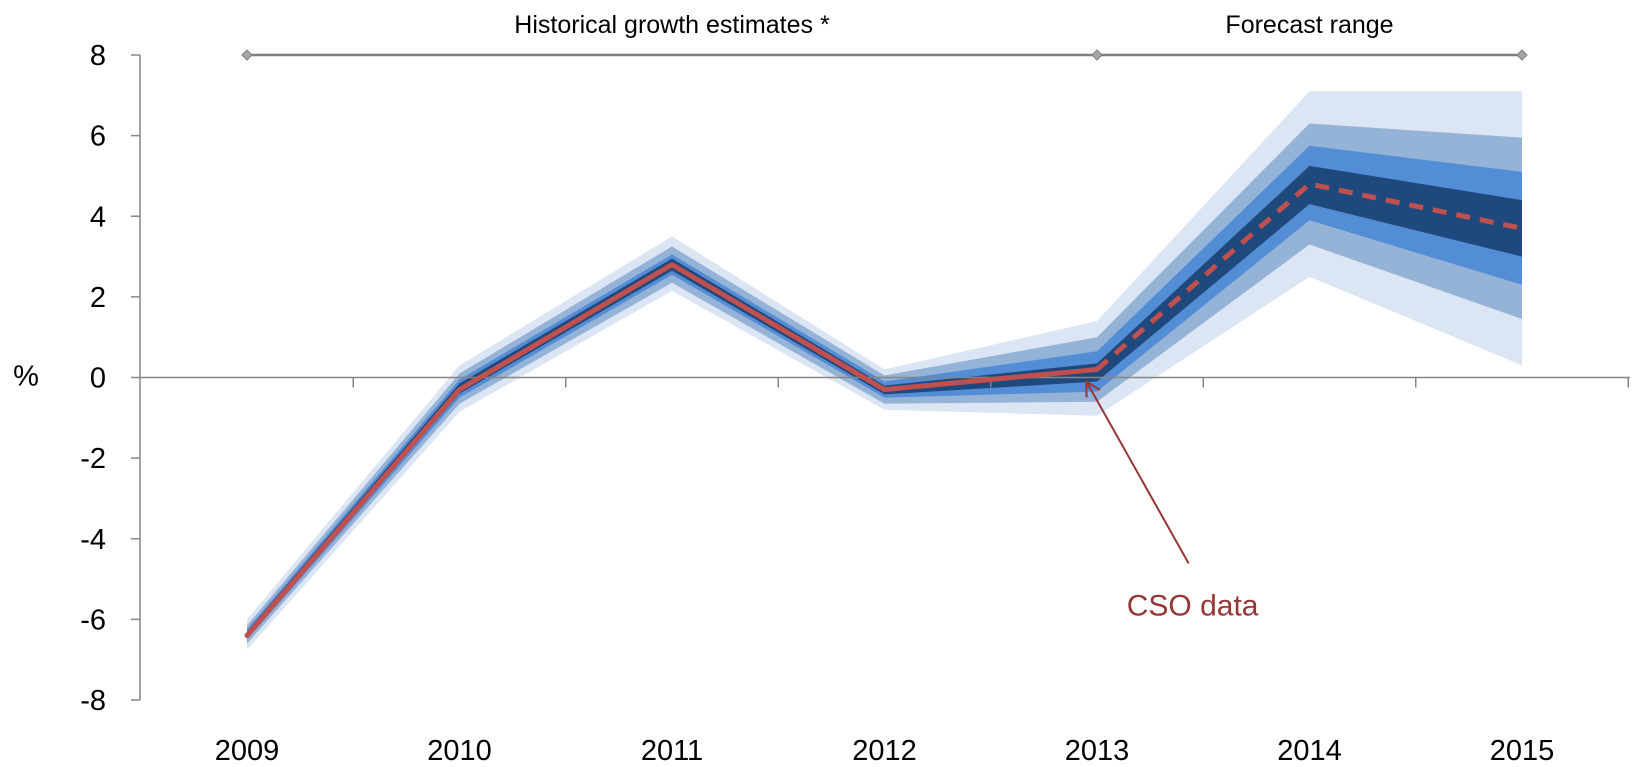  I want to click on y-tick-label: 4, so click(98, 217).